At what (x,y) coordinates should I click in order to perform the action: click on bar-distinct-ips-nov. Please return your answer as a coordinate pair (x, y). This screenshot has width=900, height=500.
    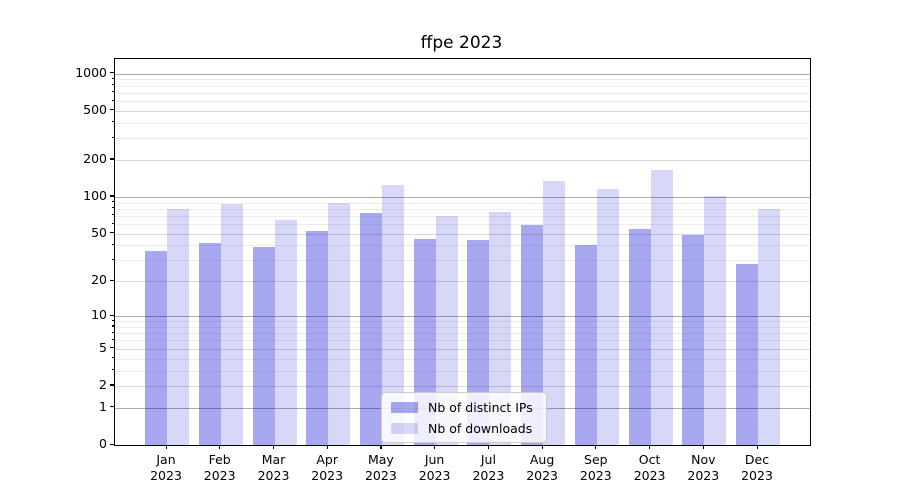
    Looking at the image, I should click on (693, 339).